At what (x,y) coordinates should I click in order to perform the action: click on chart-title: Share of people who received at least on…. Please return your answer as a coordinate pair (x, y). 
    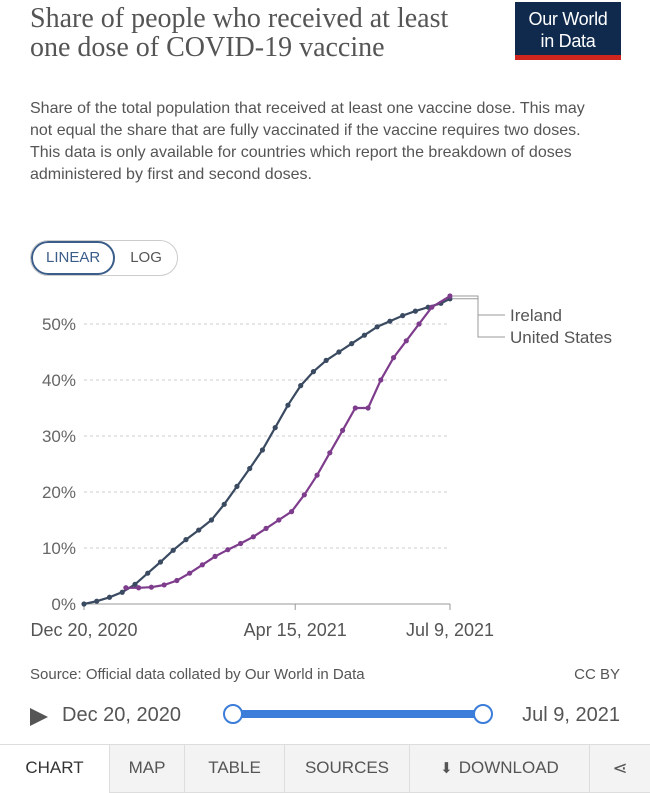
    Looking at the image, I should click on (239, 33).